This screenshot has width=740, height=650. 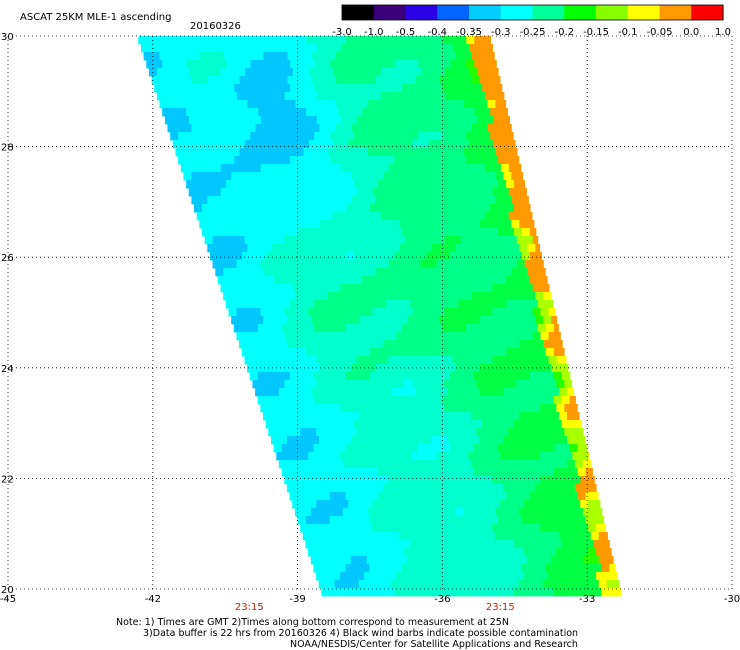 What do you see at coordinates (660, 32) in the screenshot?
I see `colorbar-label: -0.05` at bounding box center [660, 32].